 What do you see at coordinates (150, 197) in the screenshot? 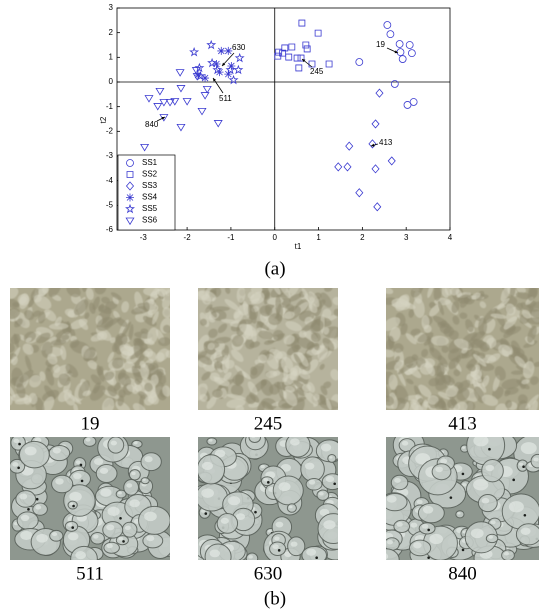
I see `legend-label: SS4` at bounding box center [150, 197].